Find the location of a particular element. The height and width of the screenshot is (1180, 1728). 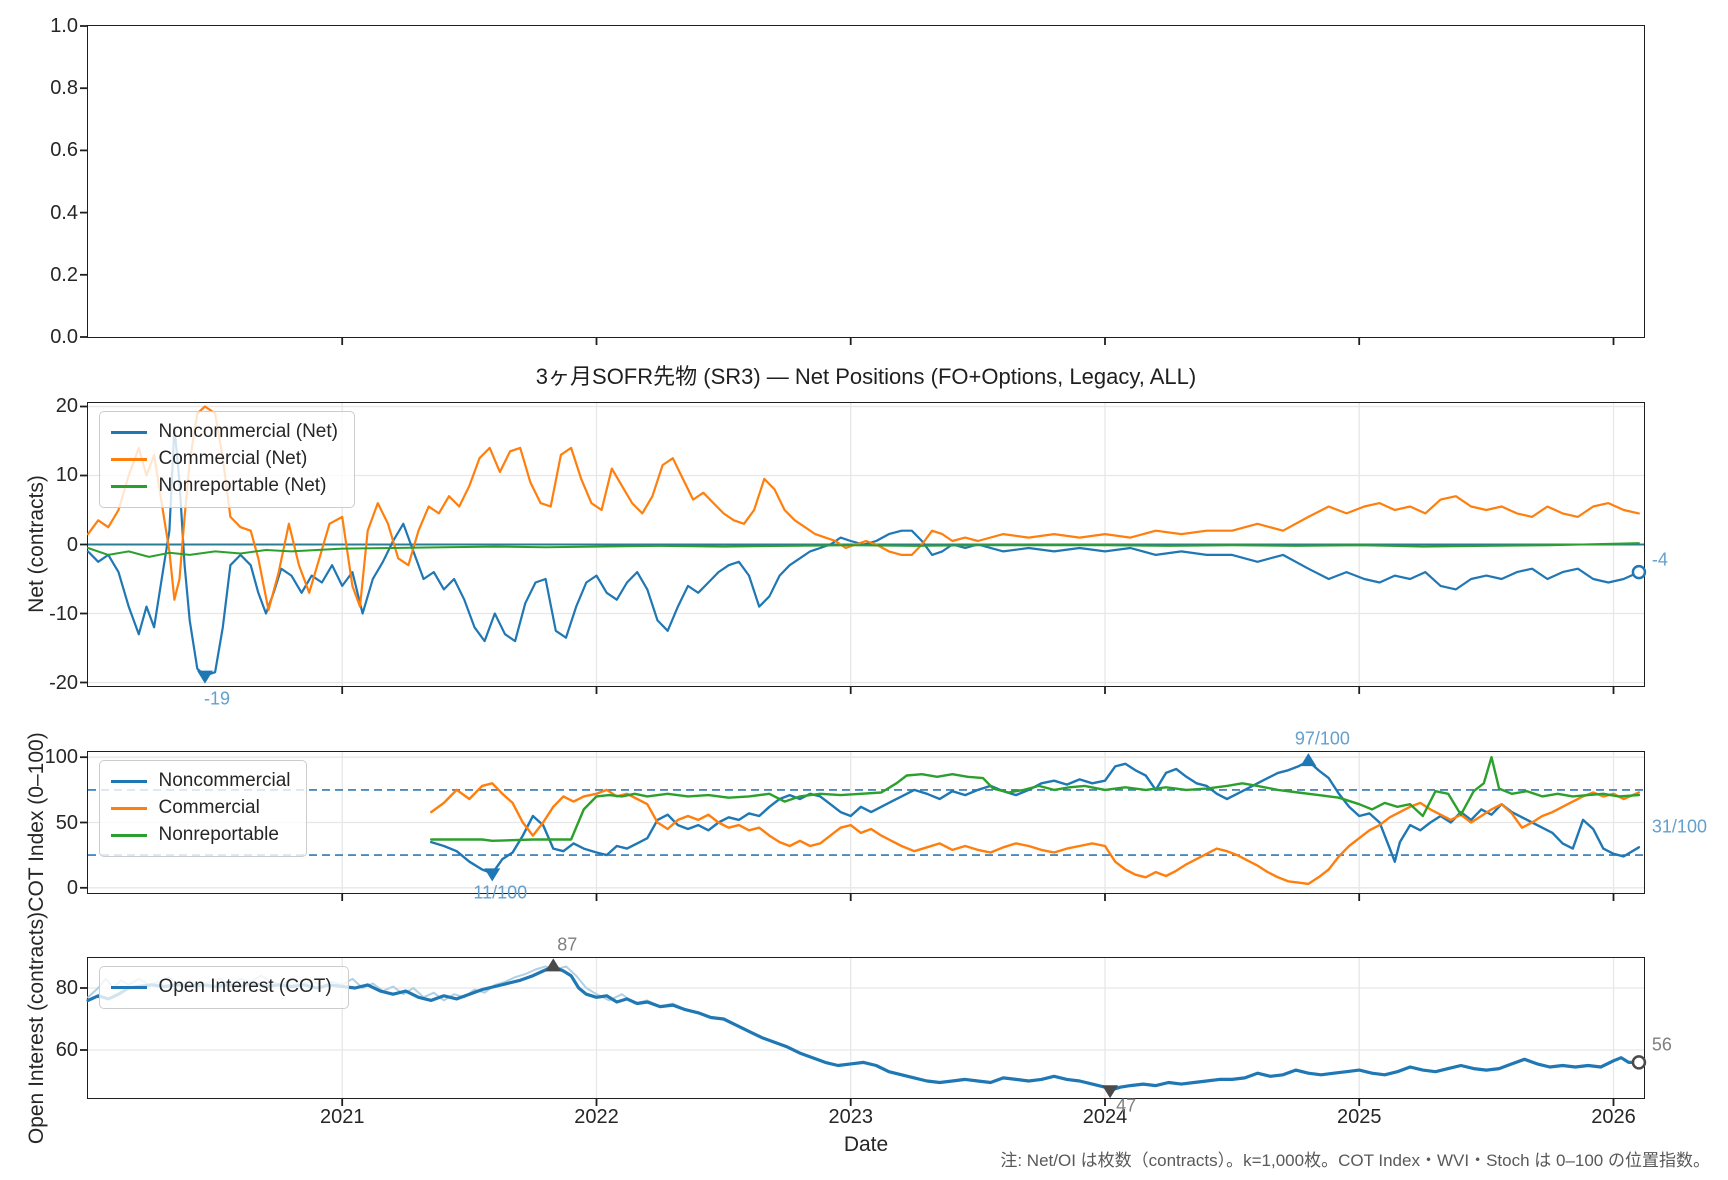

legend-item-label: Noncommercial is located at coordinates (224, 780).